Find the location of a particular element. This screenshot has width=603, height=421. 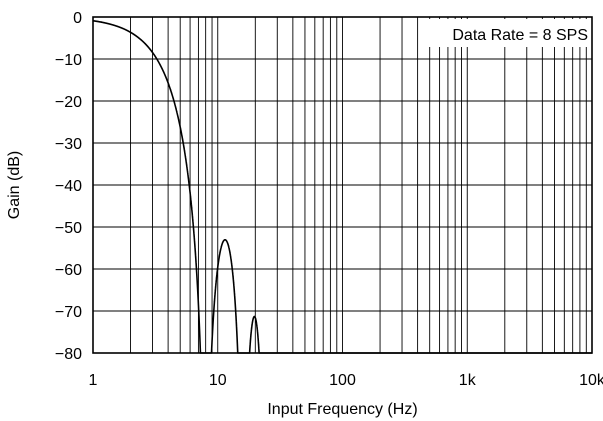

x-tick-label: 10 is located at coordinates (218, 380).